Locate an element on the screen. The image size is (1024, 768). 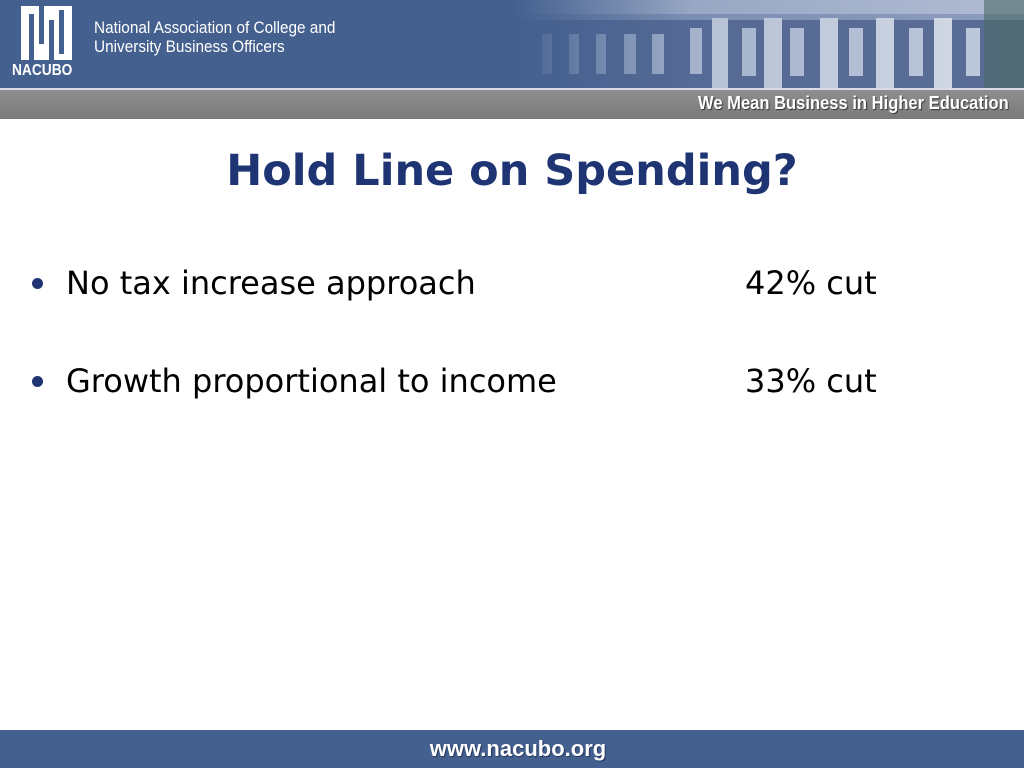
footer-bar: www.nacubo.org is located at coordinates (512, 749).